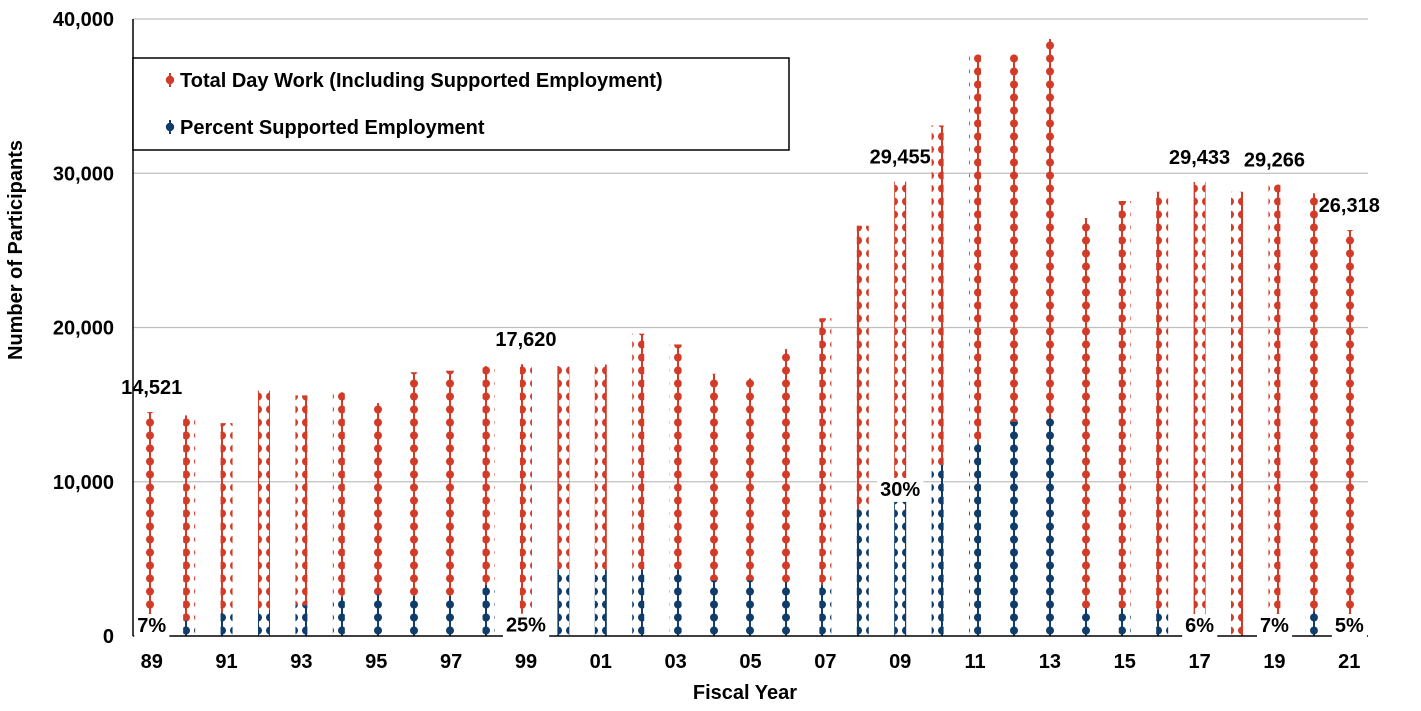 The height and width of the screenshot is (711, 1421). I want to click on value-data-label: 14,521, so click(151, 388).